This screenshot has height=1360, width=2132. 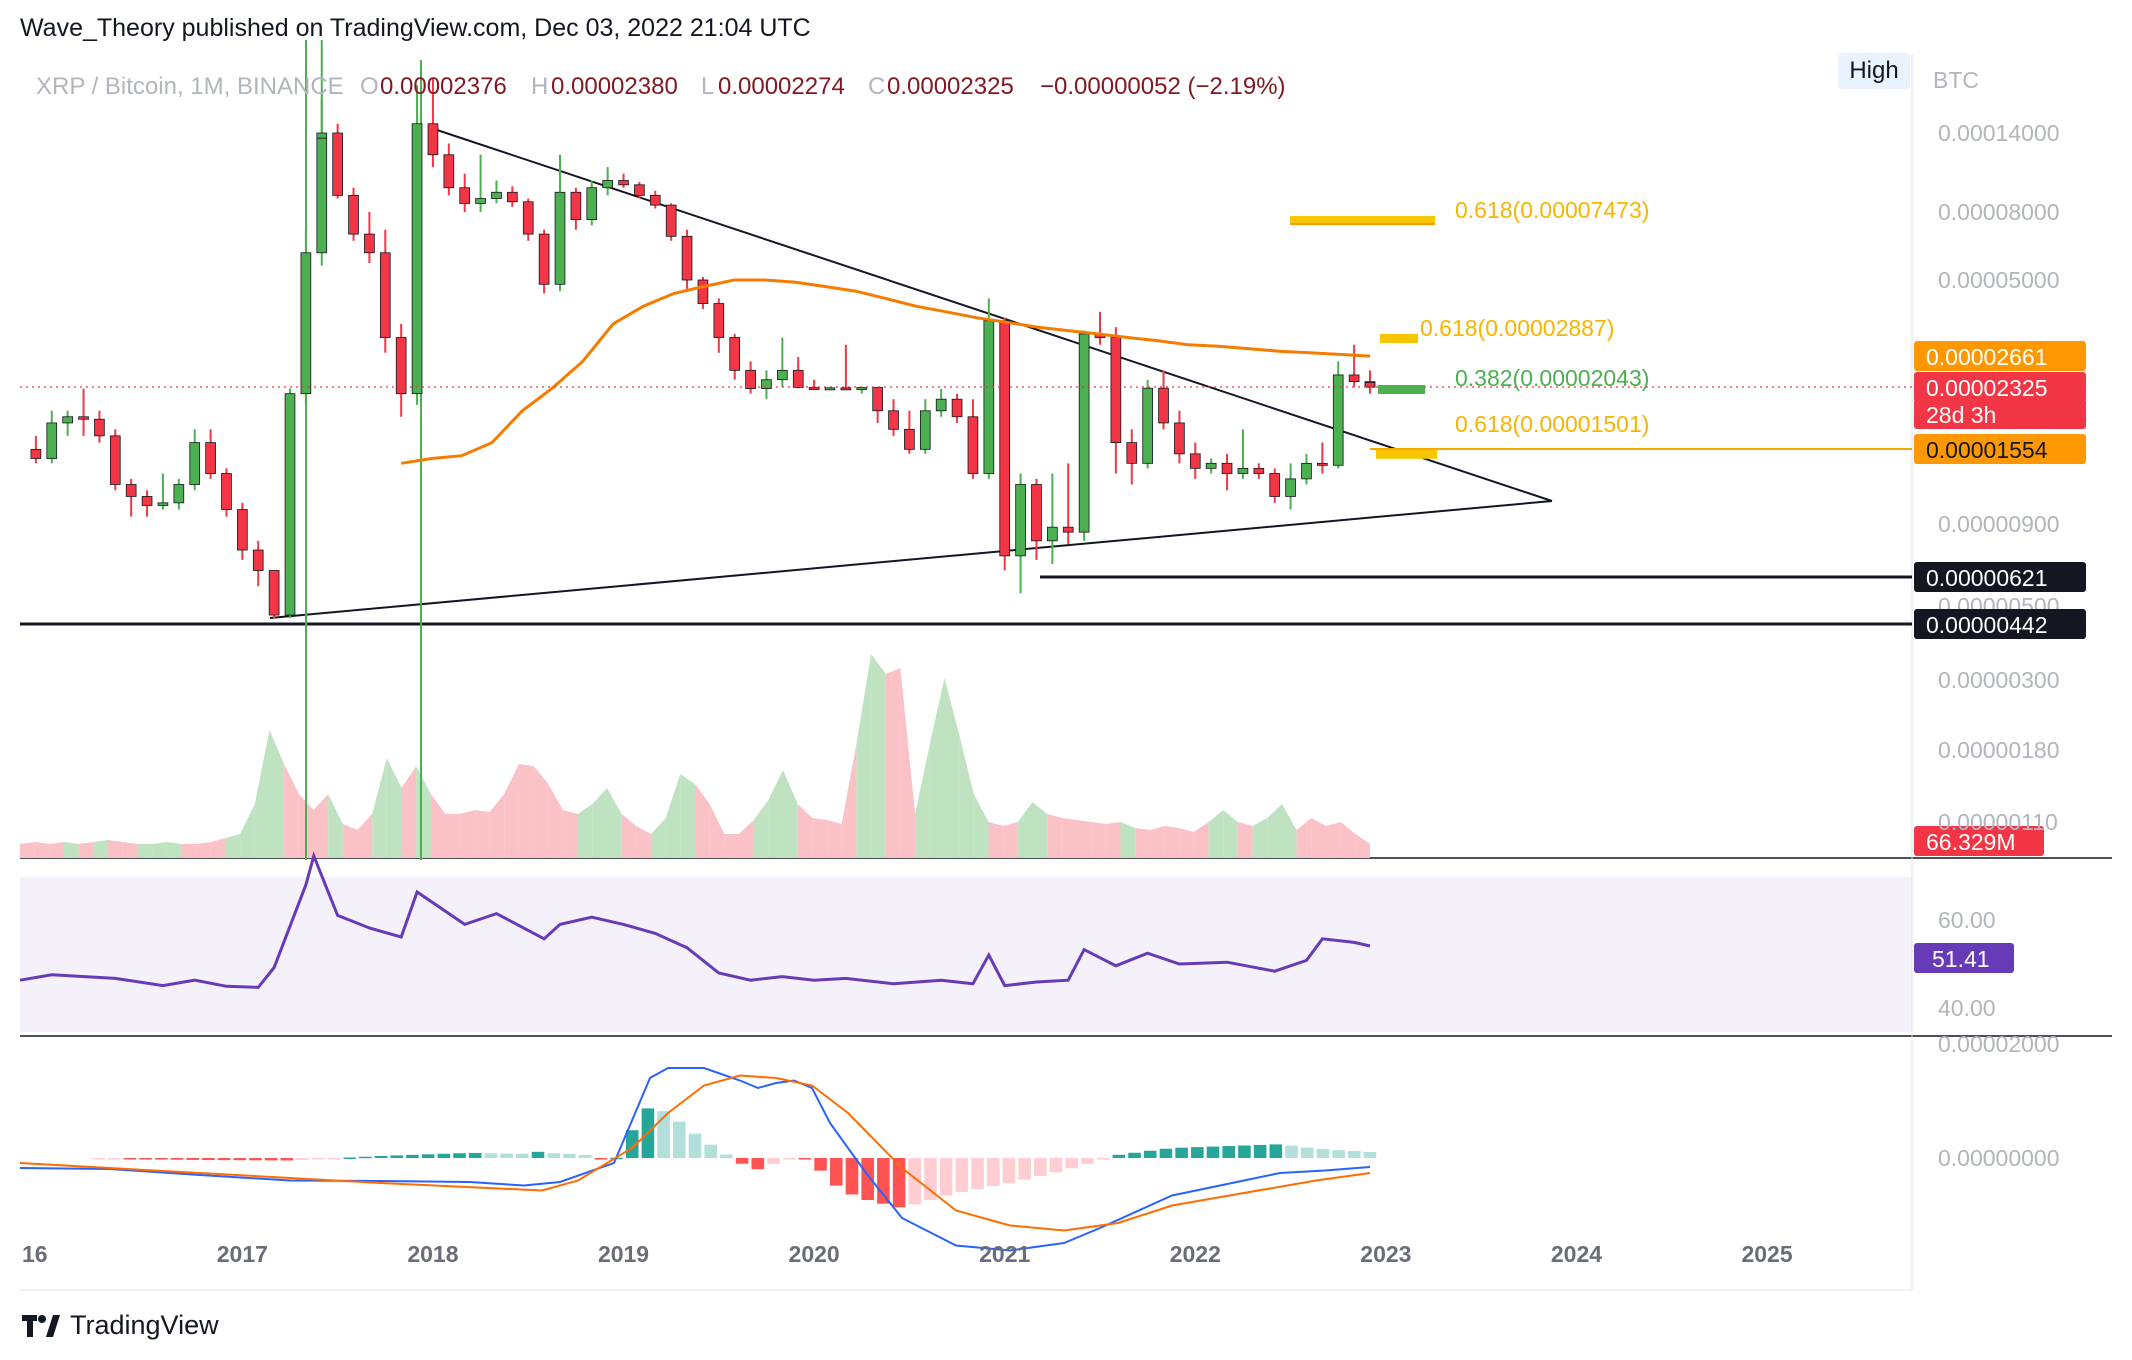 I want to click on price-badge-text: 0.00000621, so click(x=1987, y=578).